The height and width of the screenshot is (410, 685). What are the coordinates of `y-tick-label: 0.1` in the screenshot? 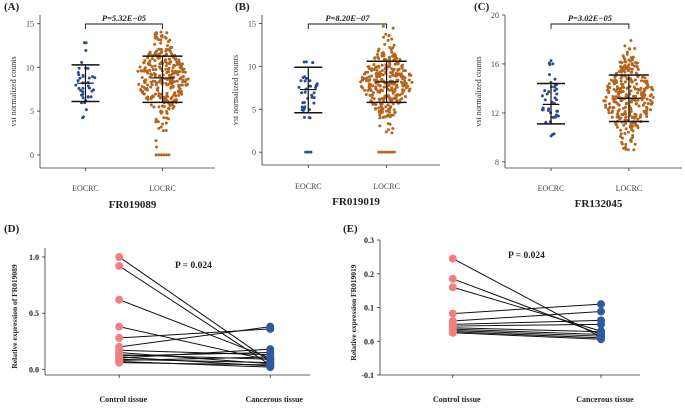 It's located at (369, 308).